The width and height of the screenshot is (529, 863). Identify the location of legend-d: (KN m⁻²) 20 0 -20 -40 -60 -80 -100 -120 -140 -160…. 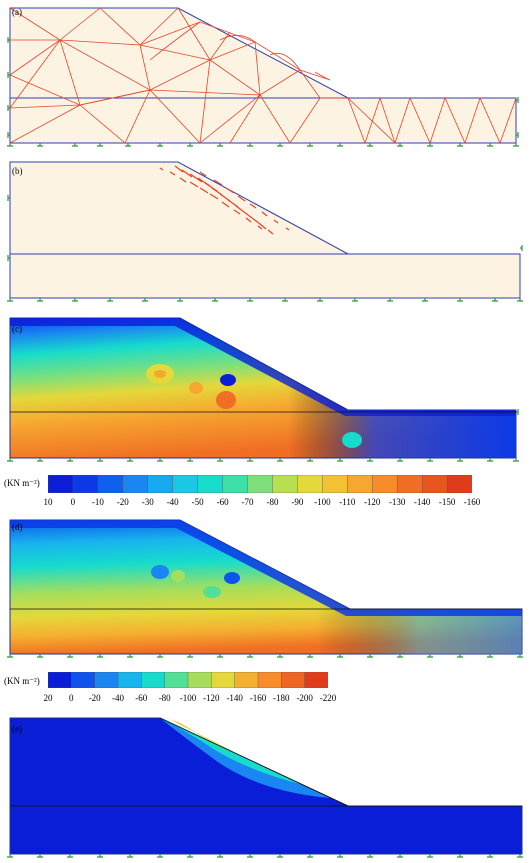
(264, 688).